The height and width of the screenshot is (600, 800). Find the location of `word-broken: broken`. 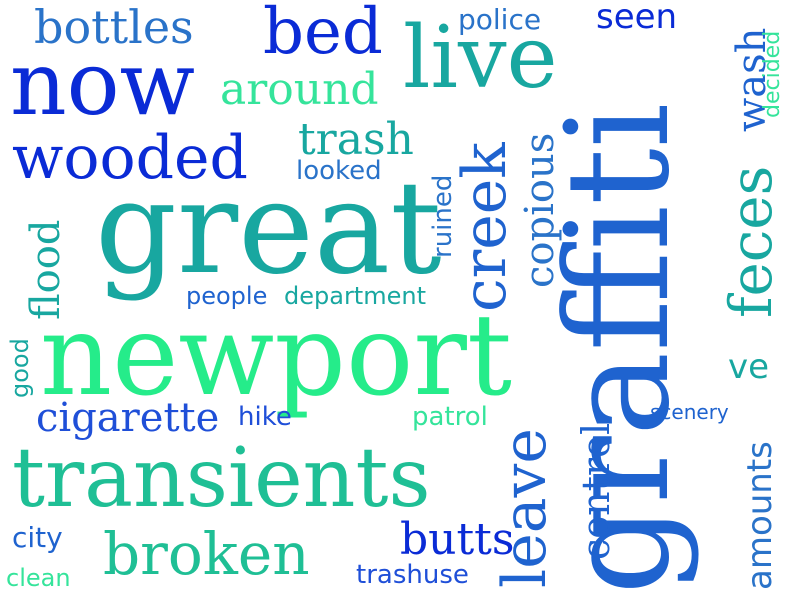

word-broken: broken is located at coordinates (206, 554).